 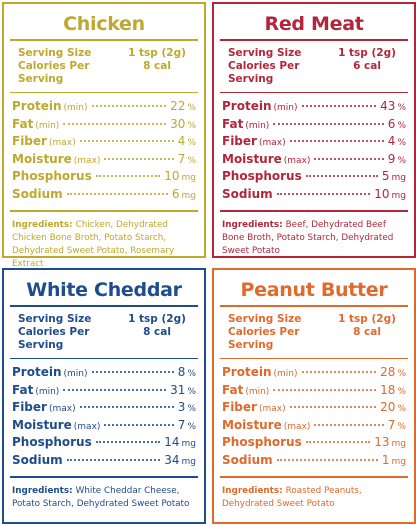 I want to click on nutrient-value: 28, so click(x=388, y=372).